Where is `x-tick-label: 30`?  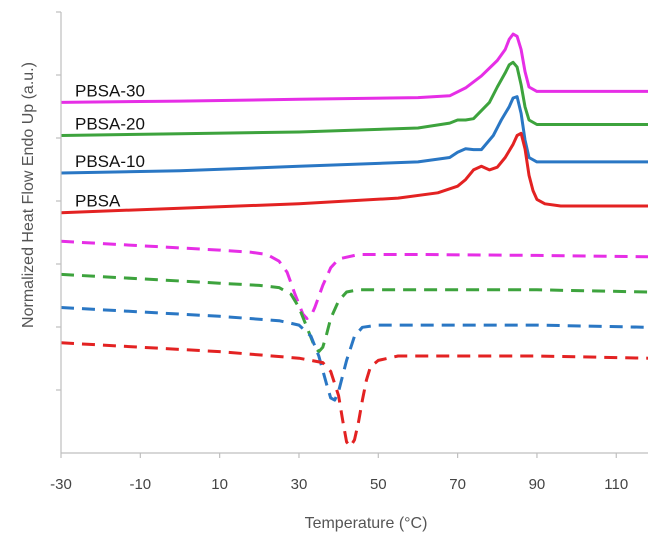 x-tick-label: 30 is located at coordinates (299, 484).